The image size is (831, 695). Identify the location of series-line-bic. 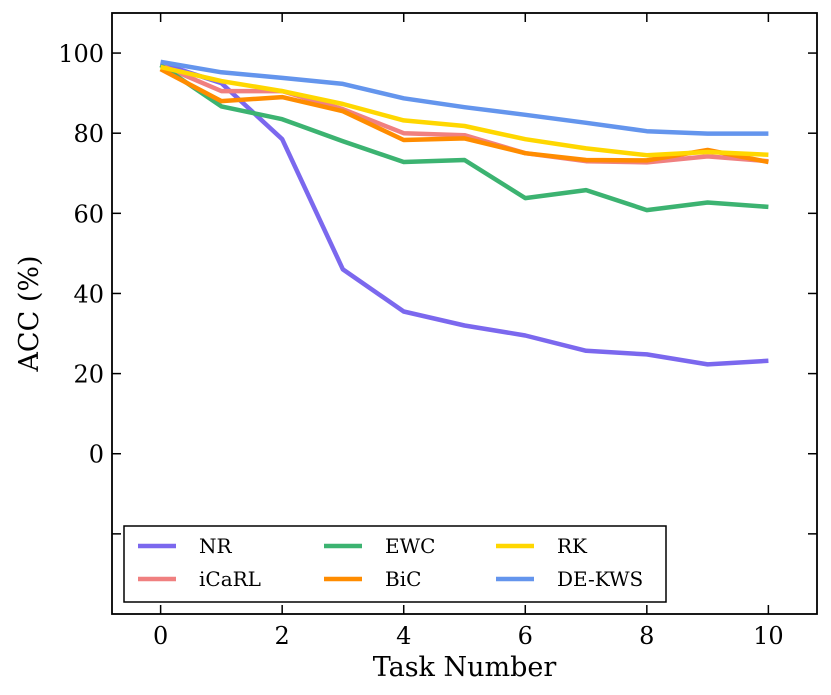
(464, 116).